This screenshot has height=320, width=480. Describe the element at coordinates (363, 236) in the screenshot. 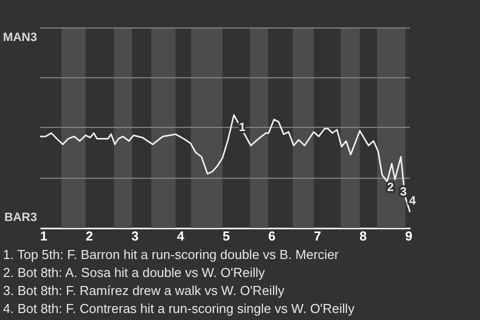

I see `x-tick-label: 8` at that location.